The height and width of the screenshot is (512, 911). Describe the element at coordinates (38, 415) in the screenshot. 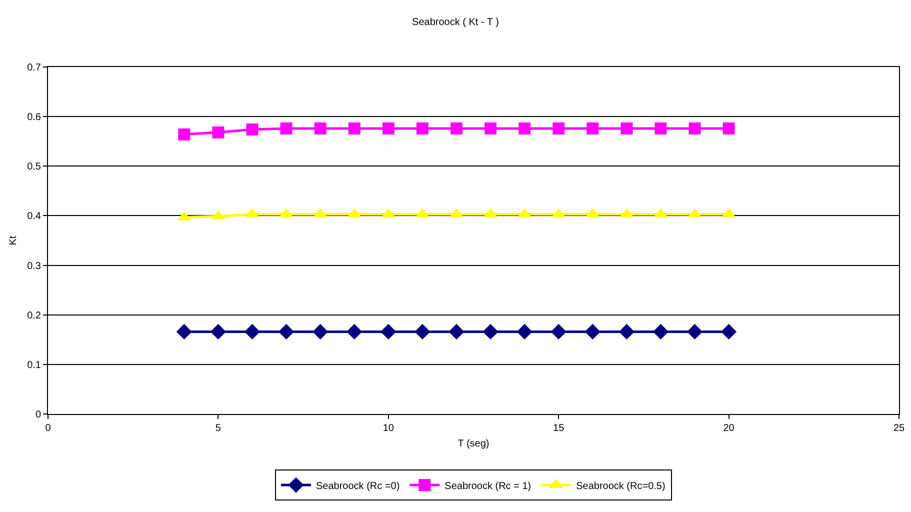

I see `y-tick-label: 0` at that location.